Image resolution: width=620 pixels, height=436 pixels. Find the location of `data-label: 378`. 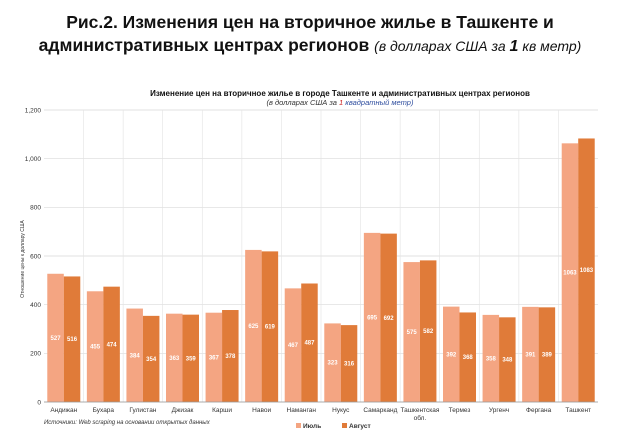

data-label: 378 is located at coordinates (230, 357).